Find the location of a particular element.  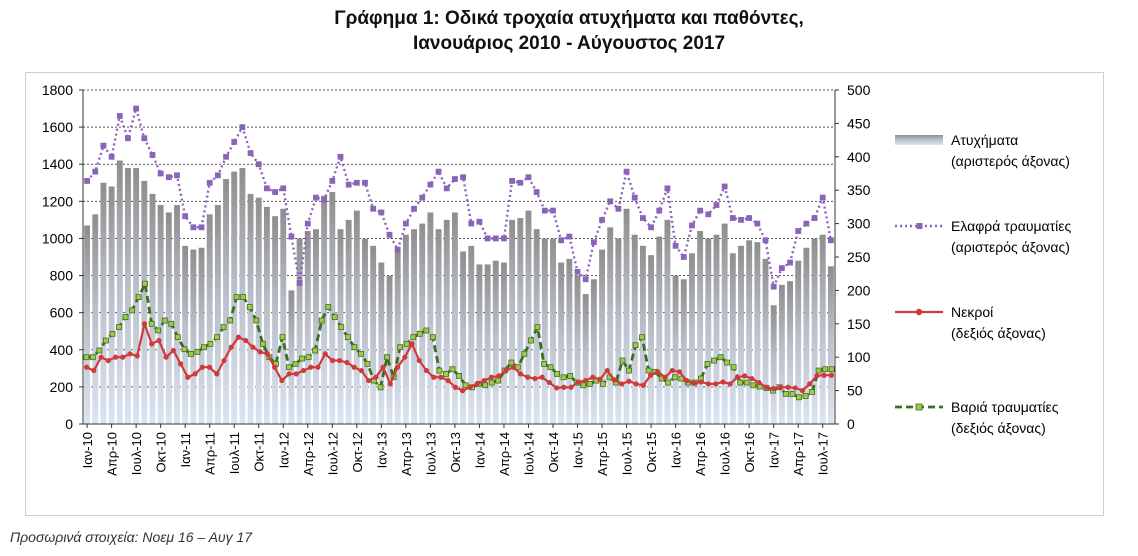

legend-slight-injuries: Ελαφρά τραυματίες (αριστερός άξονας) is located at coordinates (983, 236).